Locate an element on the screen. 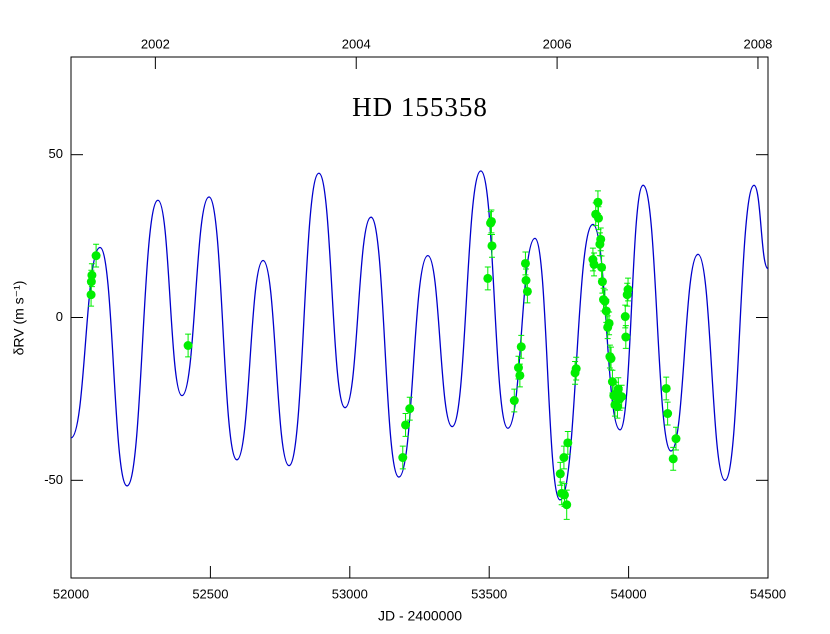  y-tick-label: 50 is located at coordinates (56, 153).